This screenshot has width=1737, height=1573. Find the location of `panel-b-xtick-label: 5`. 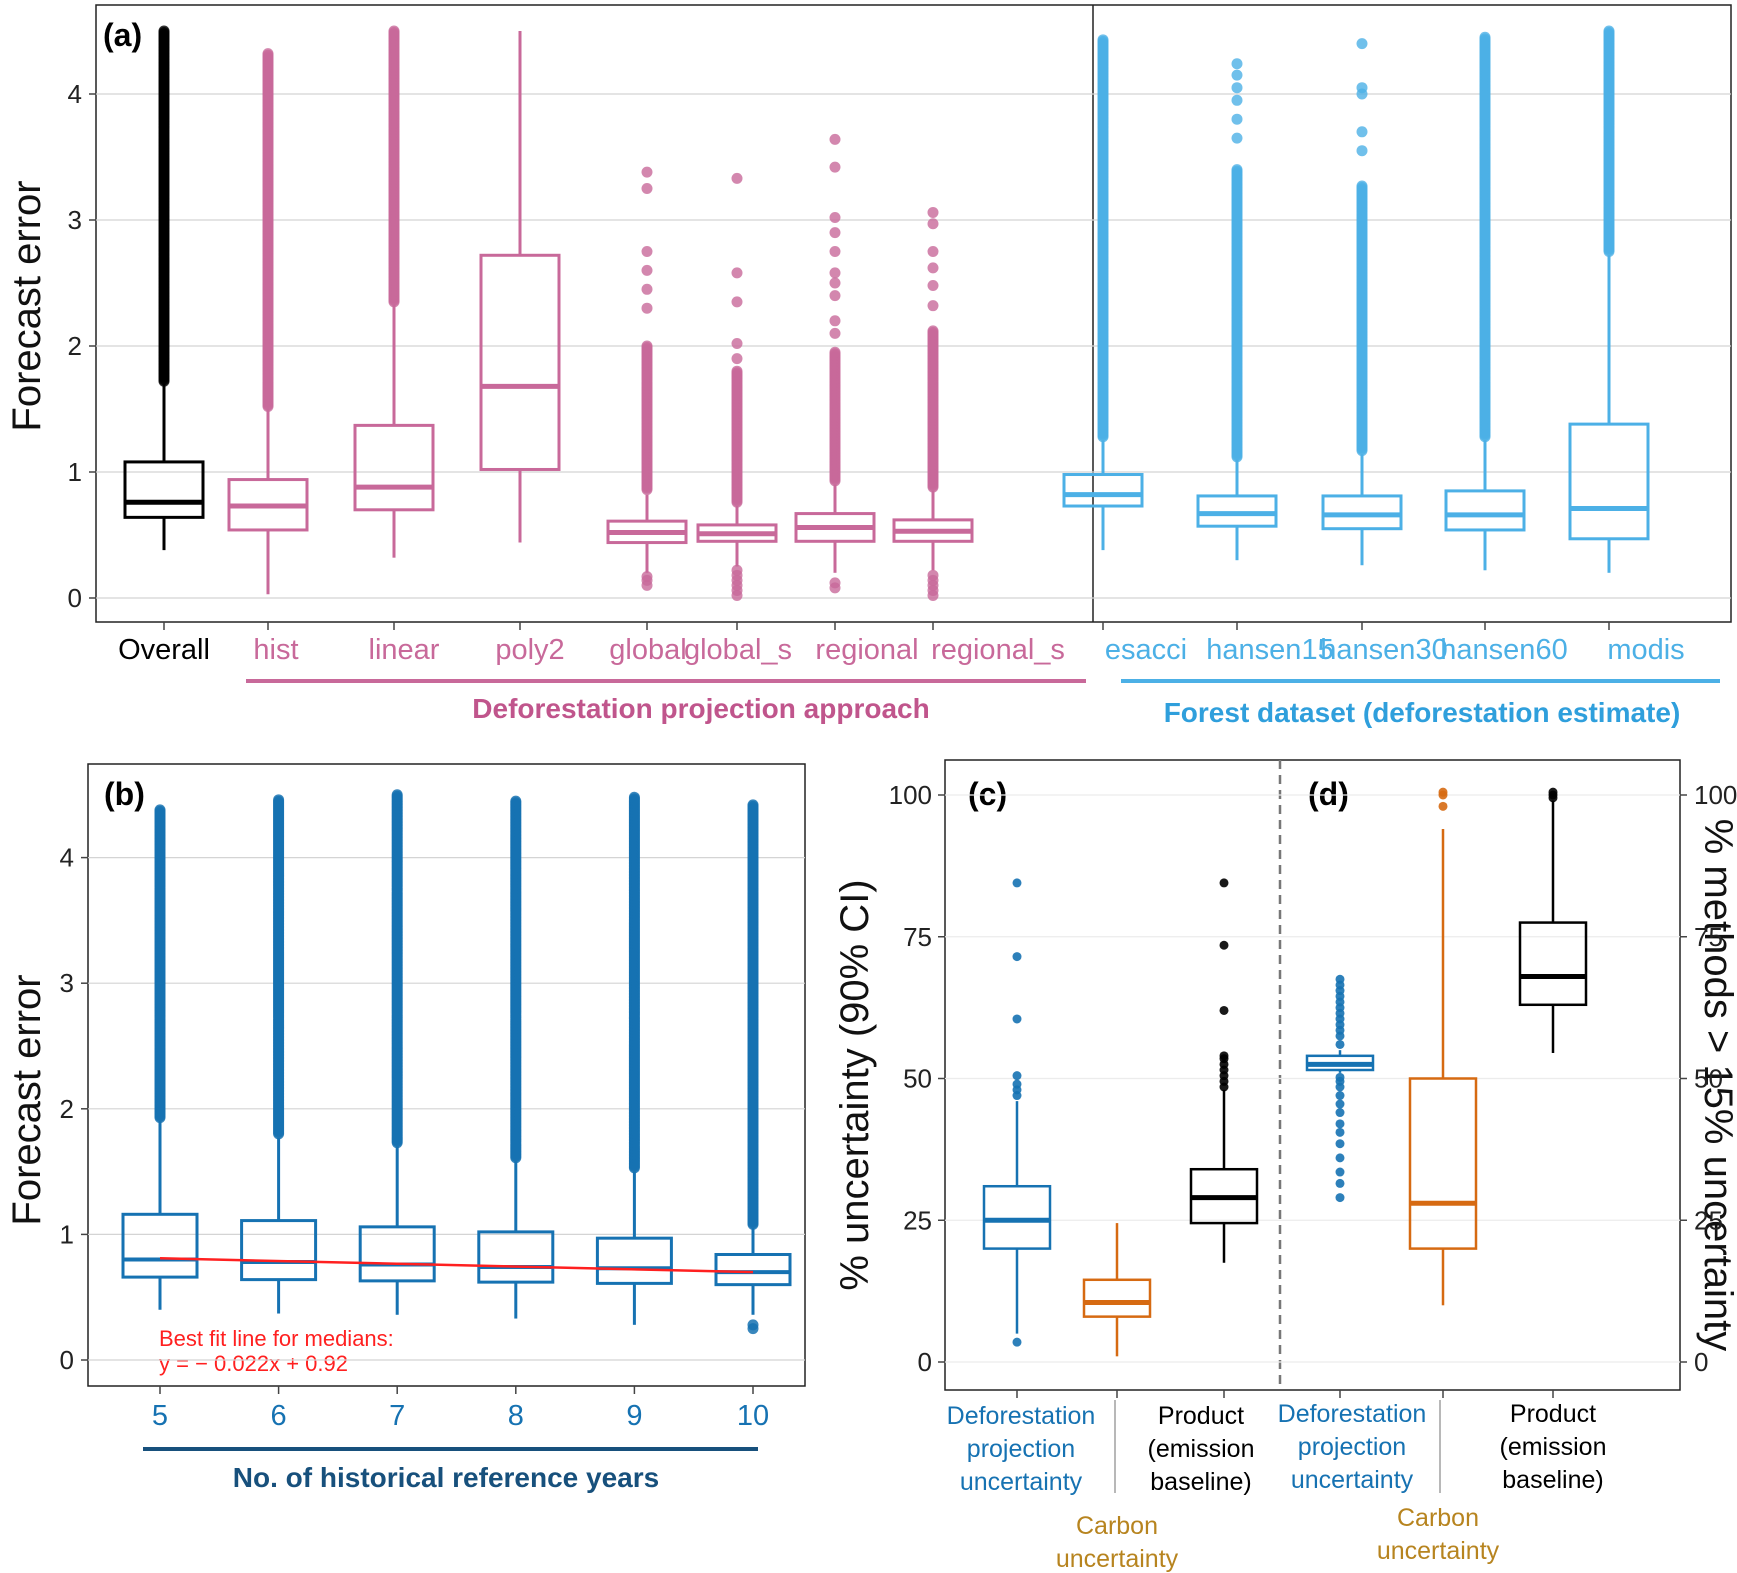

panel-b-xtick-label: 5 is located at coordinates (160, 1416).